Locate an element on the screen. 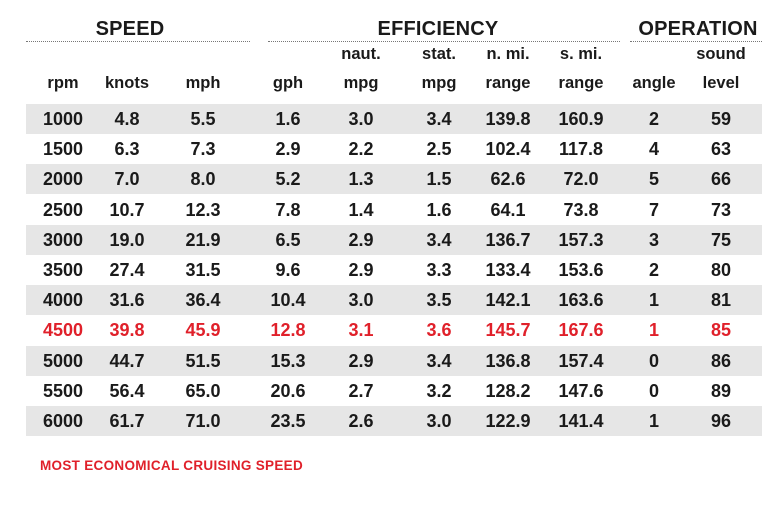 The width and height of the screenshot is (774, 506). table-cell: 2.7 is located at coordinates (361, 390).